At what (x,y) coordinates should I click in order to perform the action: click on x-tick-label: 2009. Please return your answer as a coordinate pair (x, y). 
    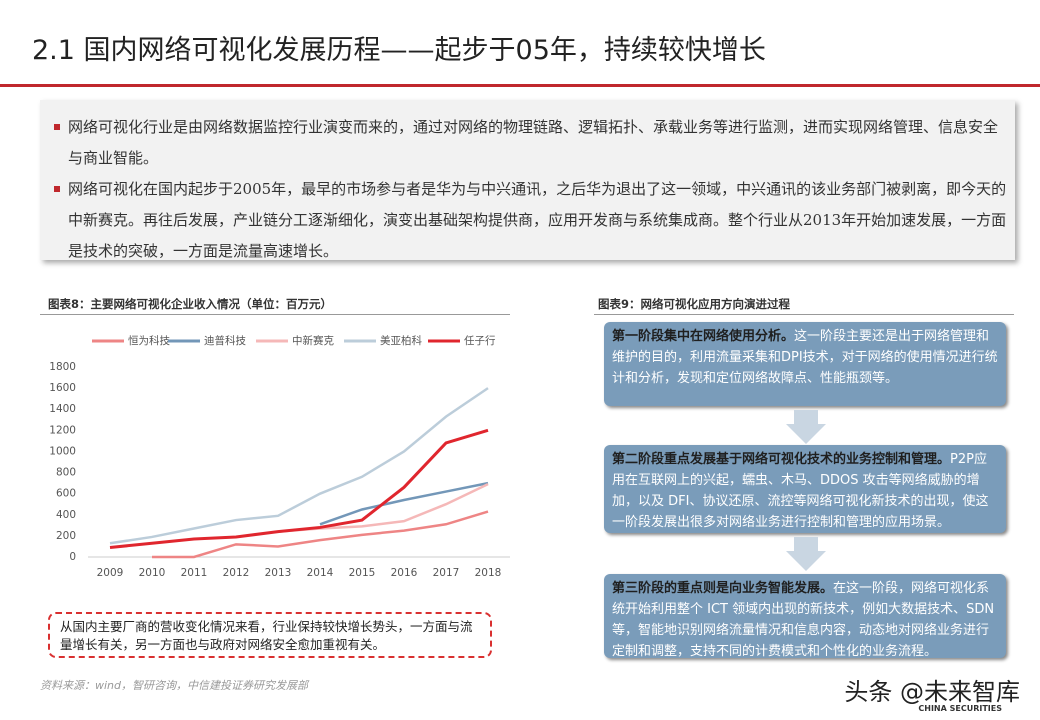
    Looking at the image, I should click on (110, 573).